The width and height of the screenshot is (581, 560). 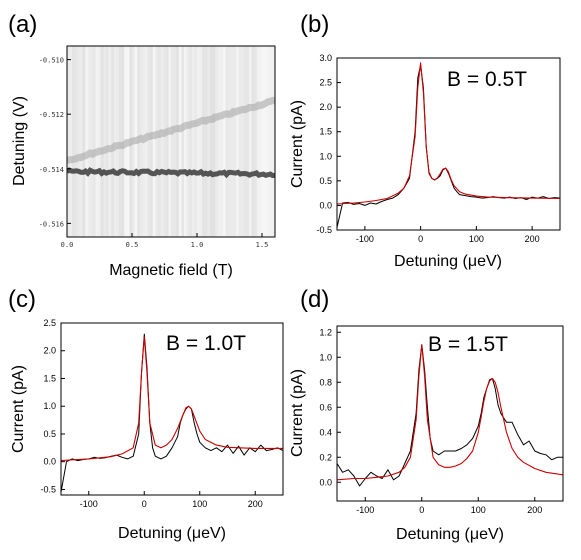 What do you see at coordinates (51, 115) in the screenshot?
I see `y-tick-label: -0.512` at bounding box center [51, 115].